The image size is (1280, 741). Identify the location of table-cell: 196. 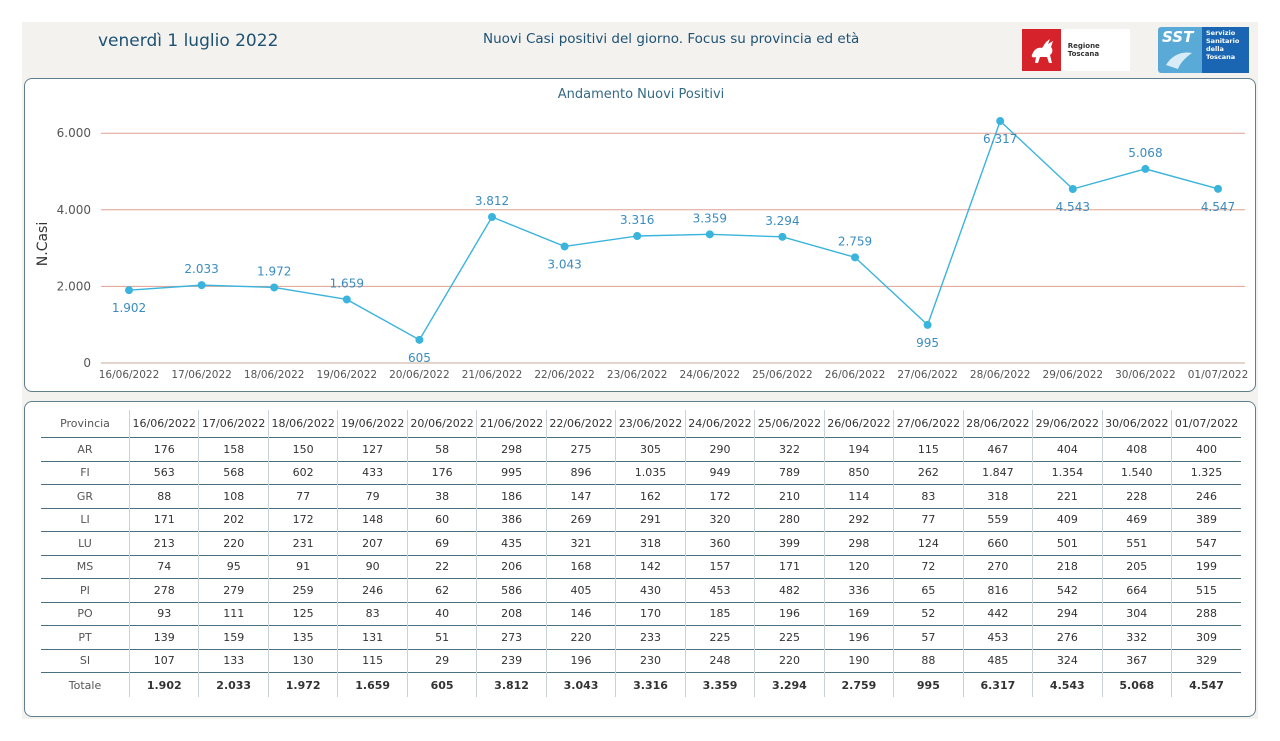
(859, 637).